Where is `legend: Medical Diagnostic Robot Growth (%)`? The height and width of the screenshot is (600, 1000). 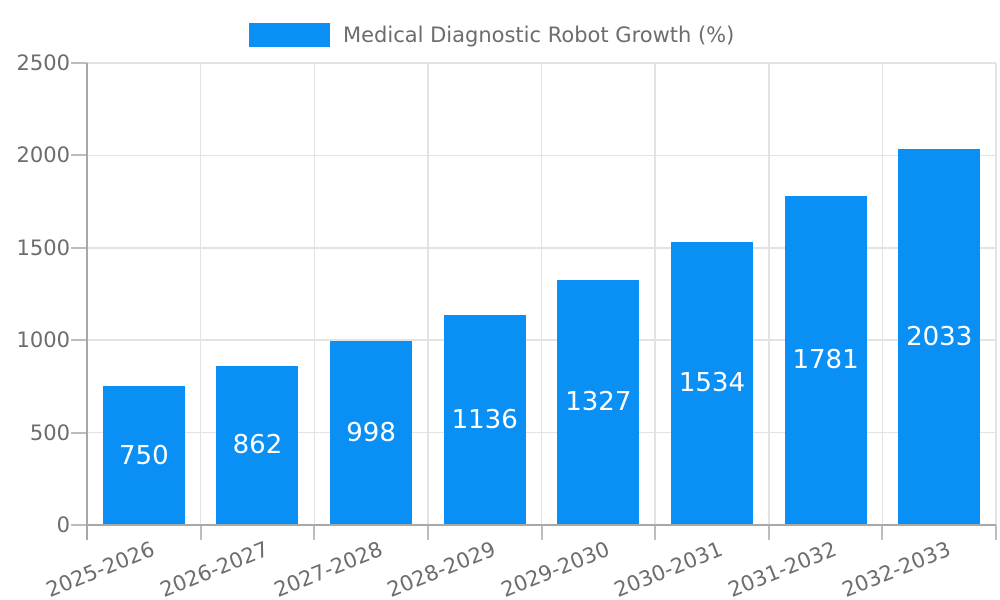 legend: Medical Diagnostic Robot Growth (%) is located at coordinates (491, 35).